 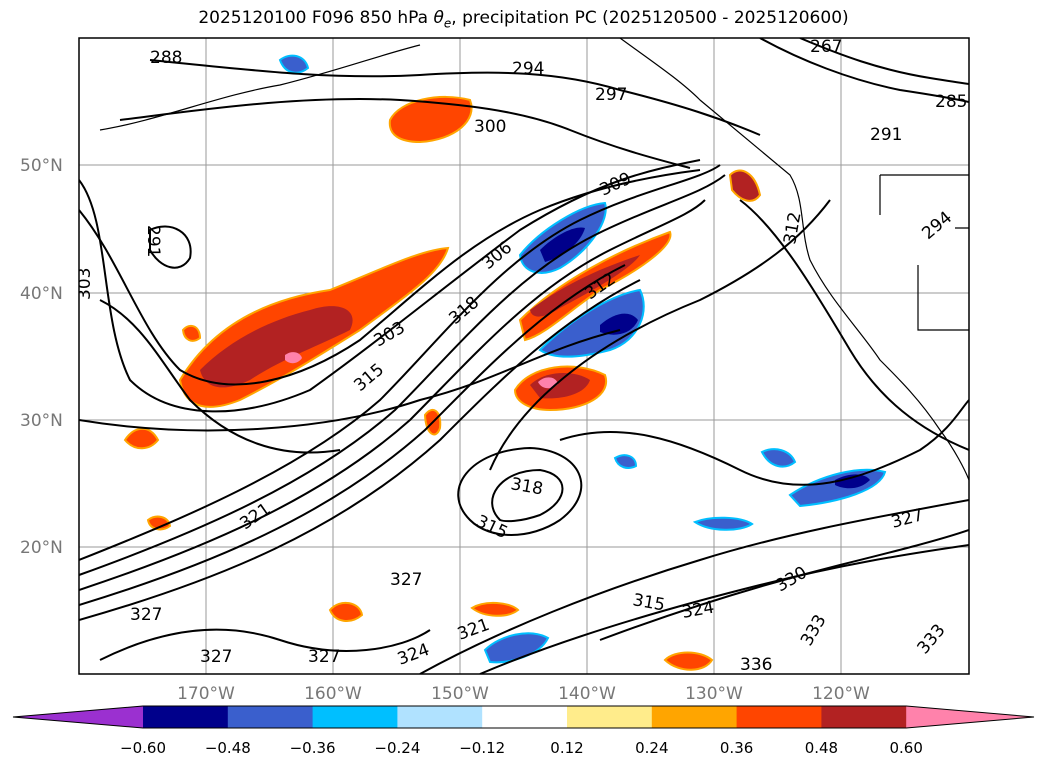 I want to click on lon-tick-labels: 170°W 160°W 150°W 140°W 130°W 120°W, so click(x=523, y=694).